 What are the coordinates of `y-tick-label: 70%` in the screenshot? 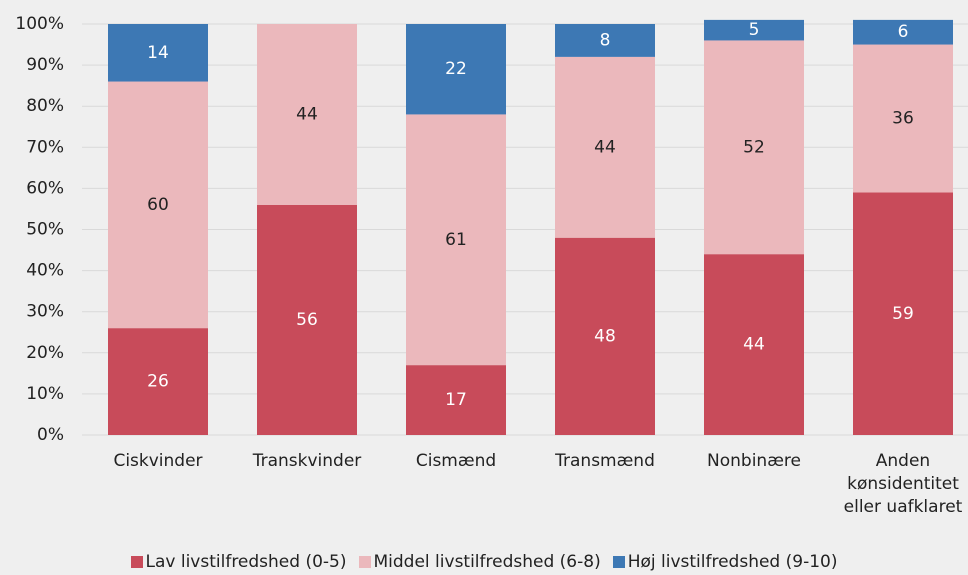 It's located at (45, 147).